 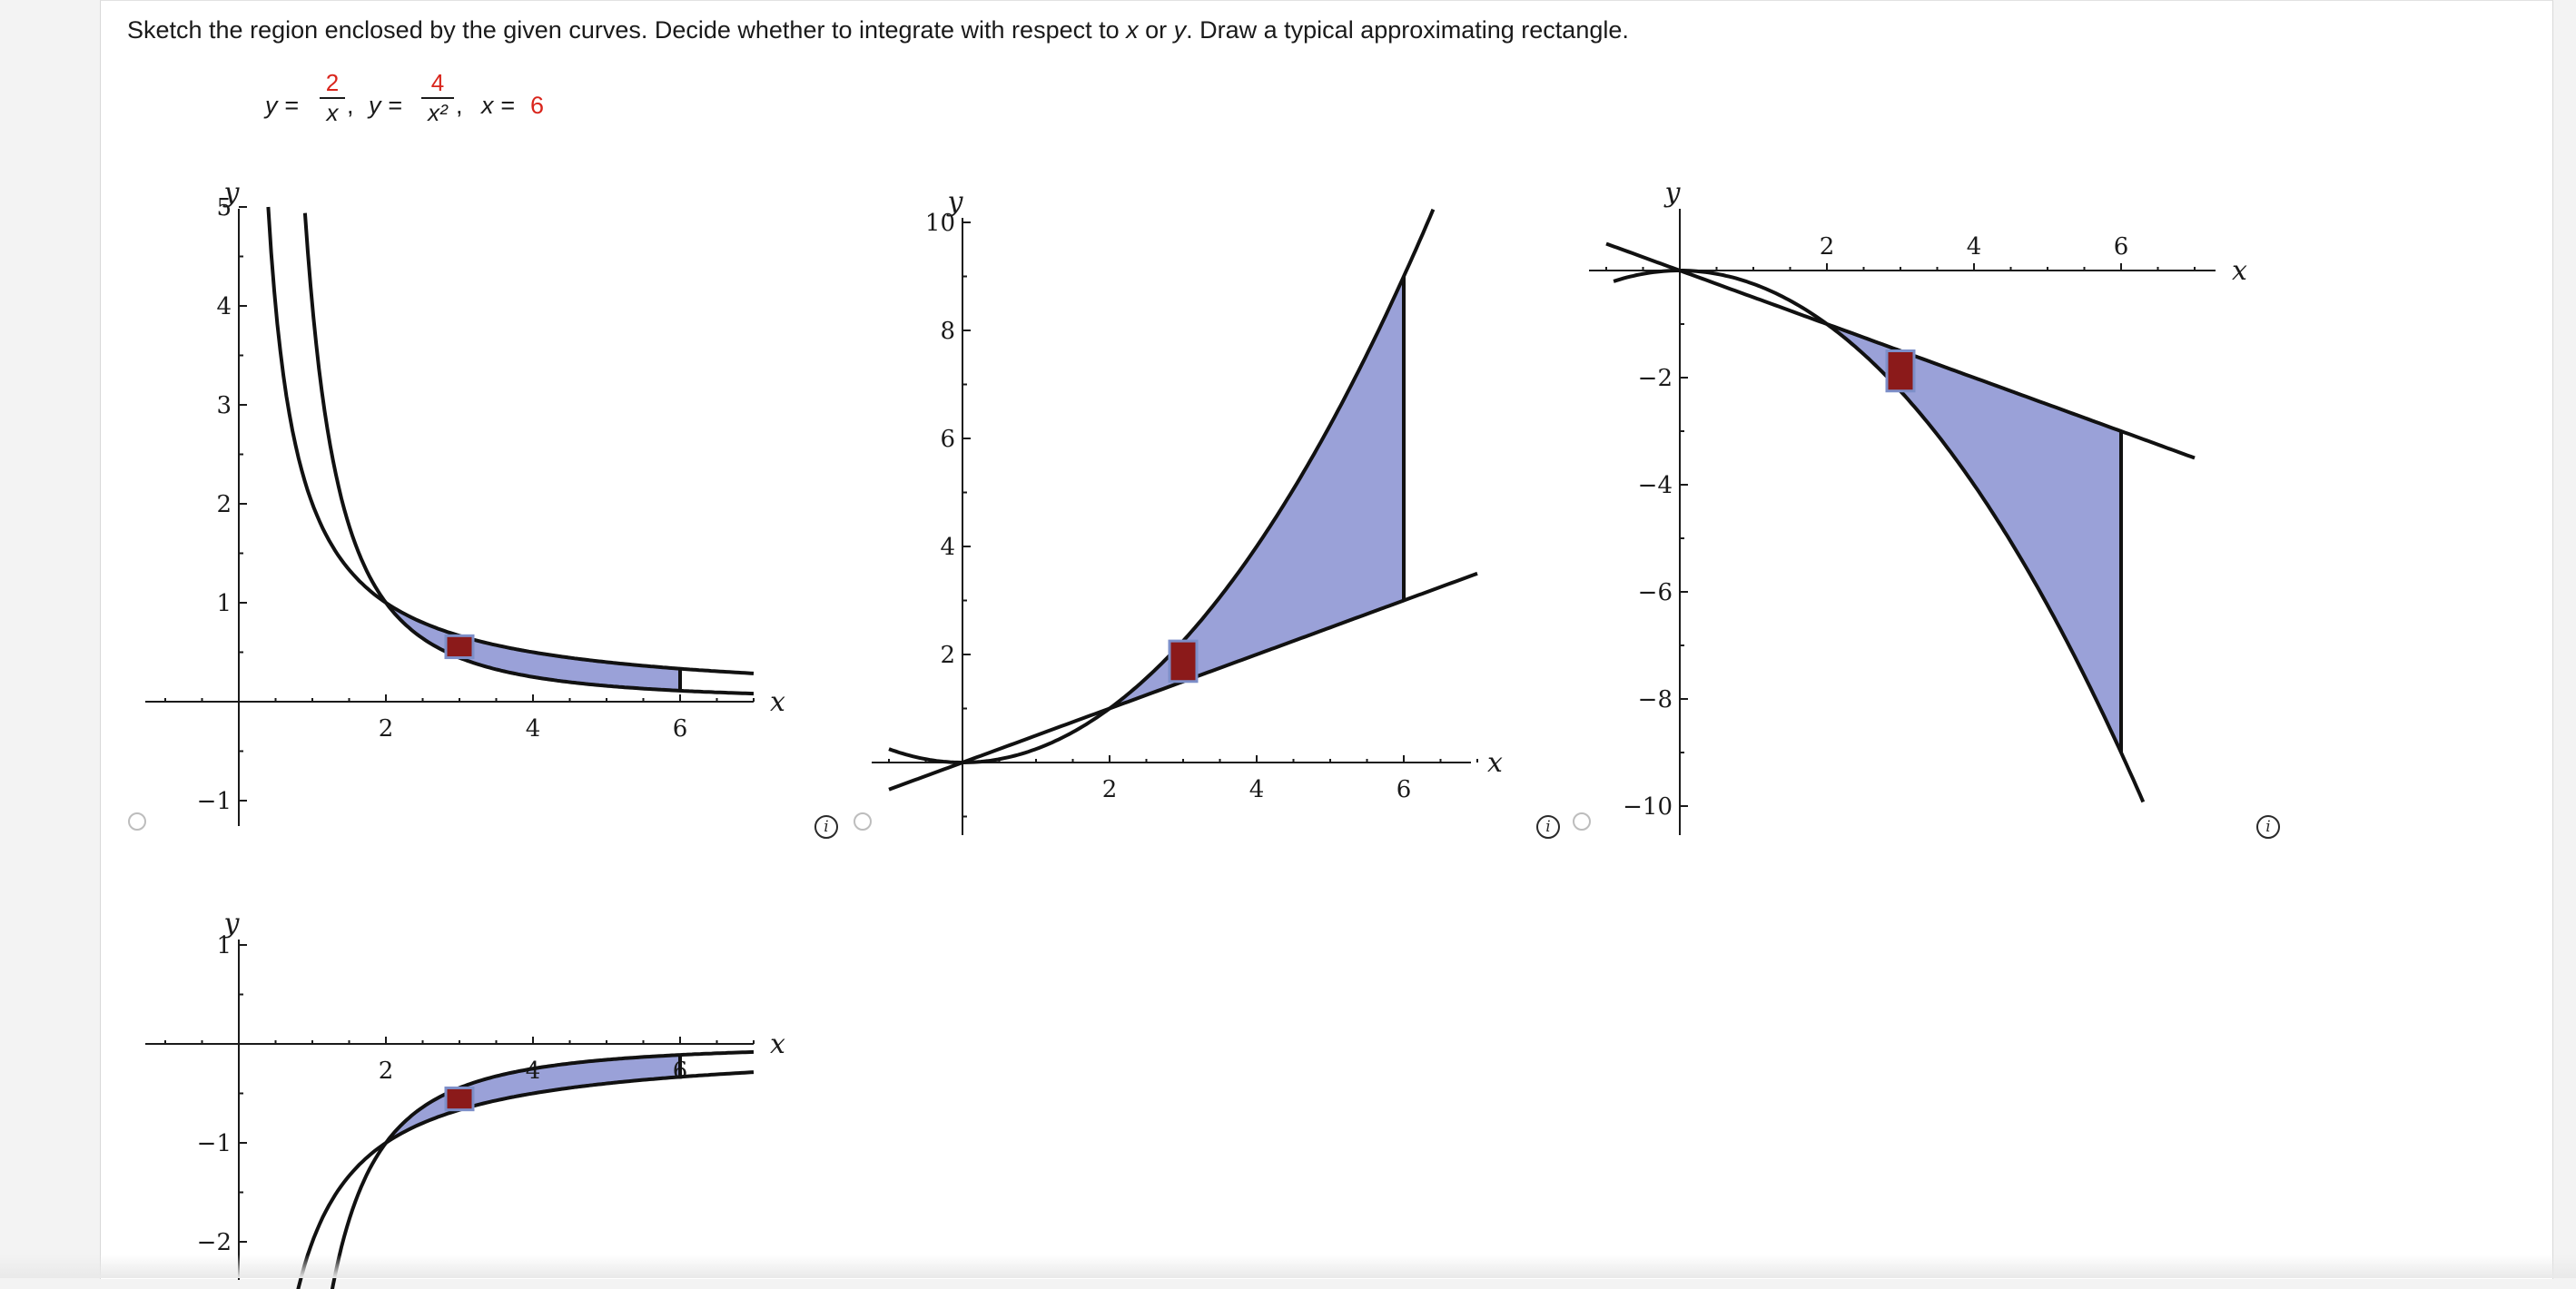 What do you see at coordinates (537, 106) in the screenshot?
I see `x-value: 6` at bounding box center [537, 106].